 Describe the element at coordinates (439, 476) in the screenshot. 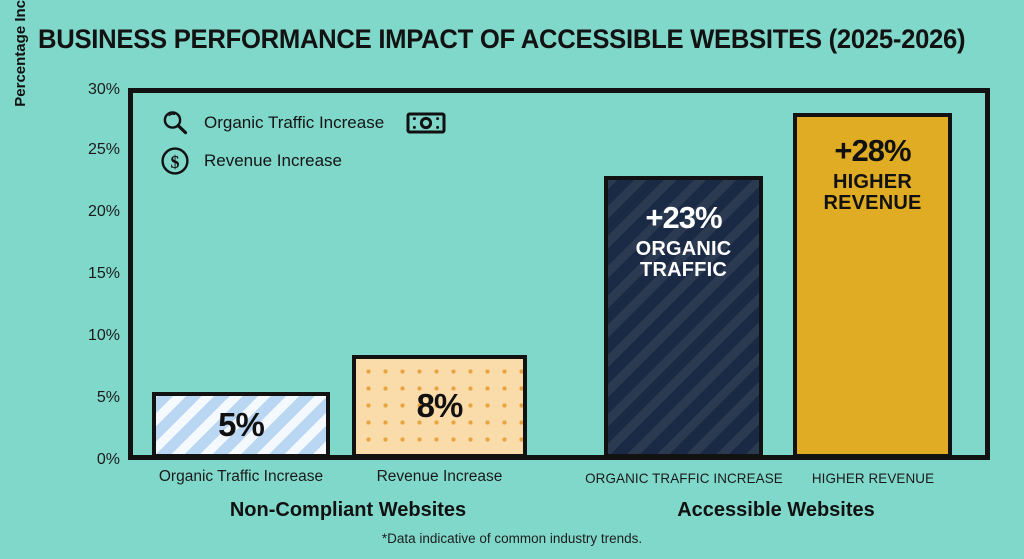

I see `x-tick-noncompliant-revenue: Revenue Increase` at that location.